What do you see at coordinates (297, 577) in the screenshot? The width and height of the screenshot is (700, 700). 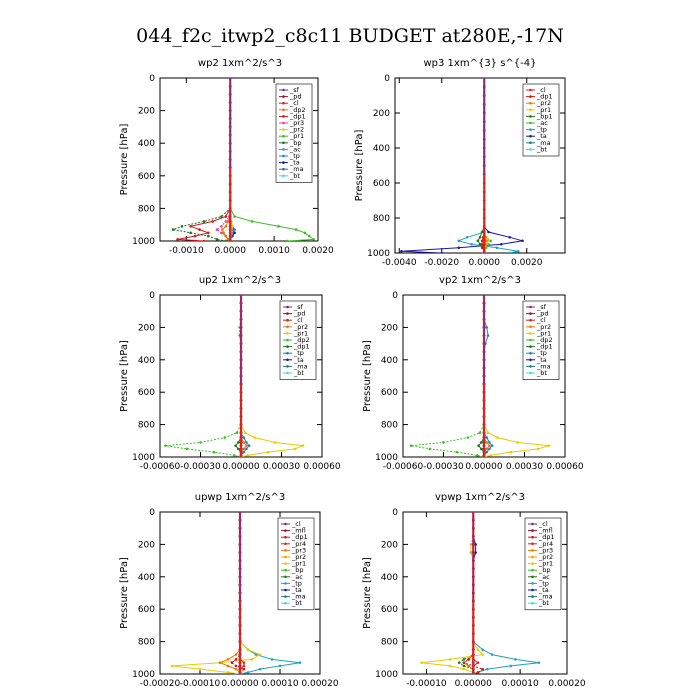 I see `legend-label: _ac` at bounding box center [297, 577].